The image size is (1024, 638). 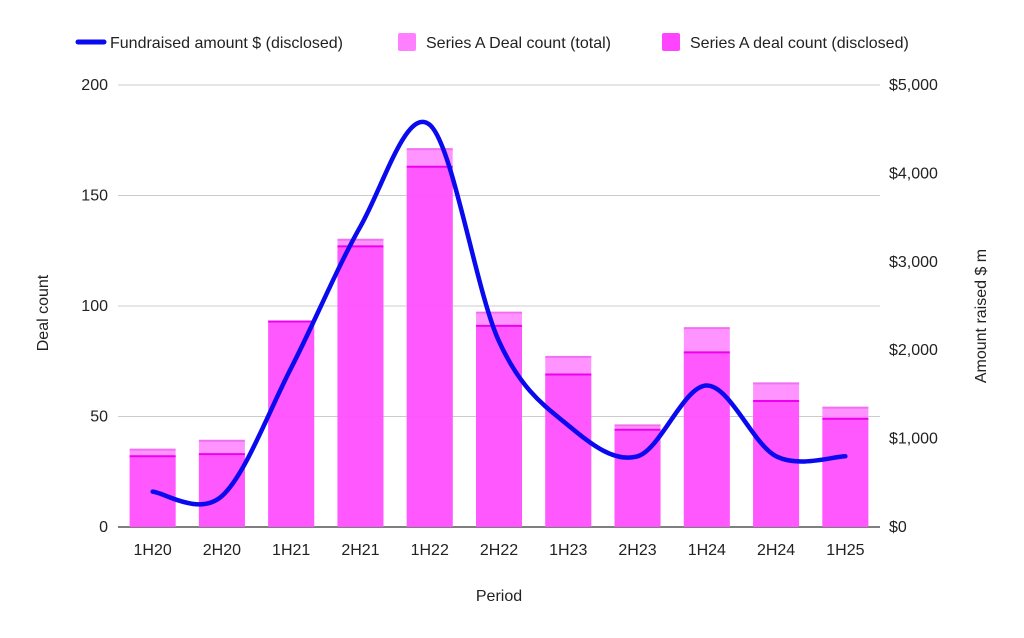 What do you see at coordinates (94, 196) in the screenshot?
I see `y-tick-label: 150` at bounding box center [94, 196].